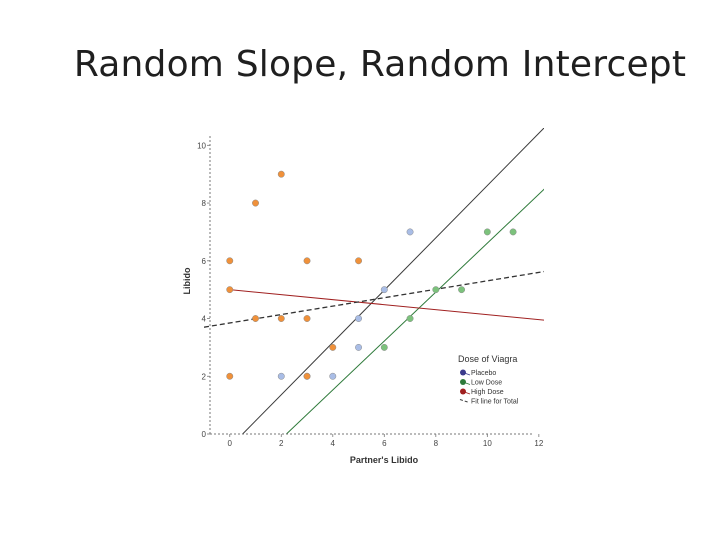 This screenshot has height=540, width=720. What do you see at coordinates (187, 280) in the screenshot?
I see `y-axis-title: Libido` at bounding box center [187, 280].